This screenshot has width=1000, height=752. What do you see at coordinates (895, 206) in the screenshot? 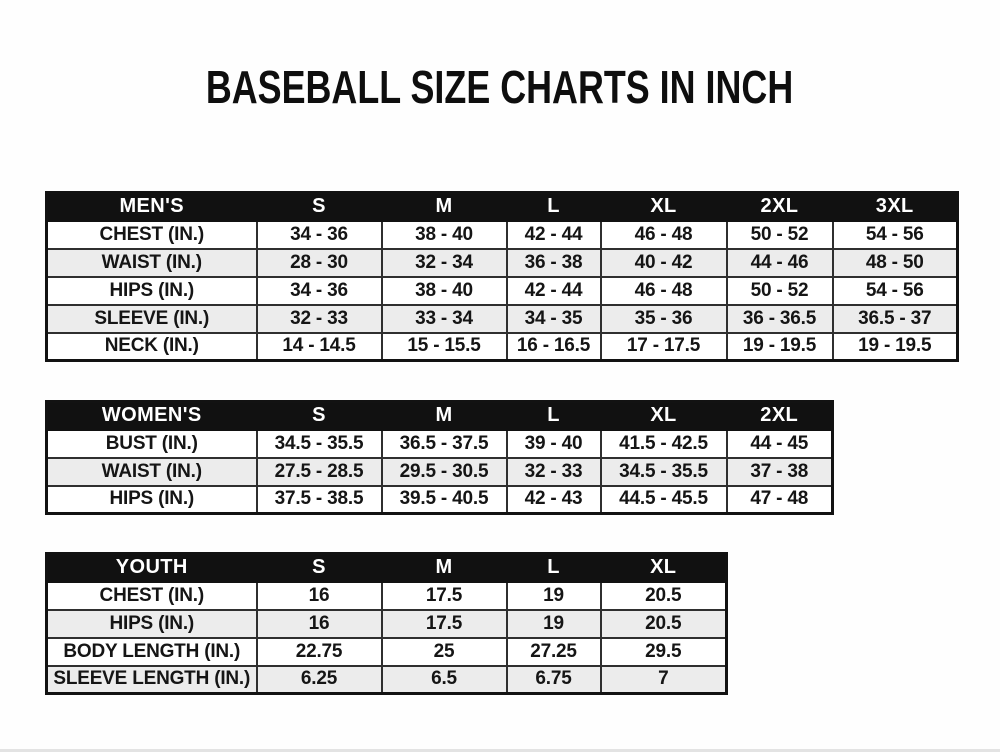
I see `column-header: 3XL` at bounding box center [895, 206].